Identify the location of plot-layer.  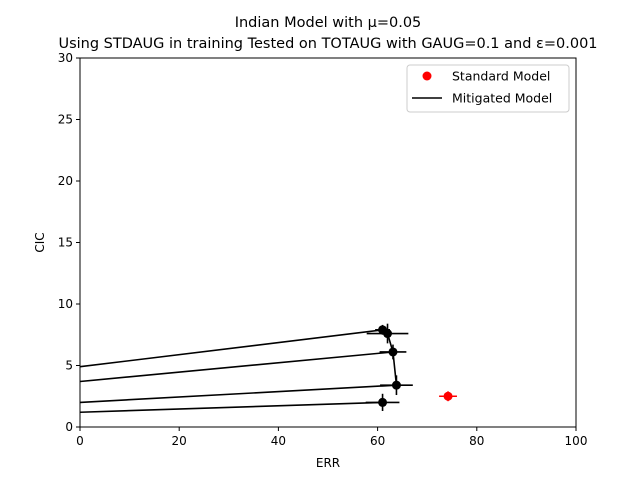
(268, 368).